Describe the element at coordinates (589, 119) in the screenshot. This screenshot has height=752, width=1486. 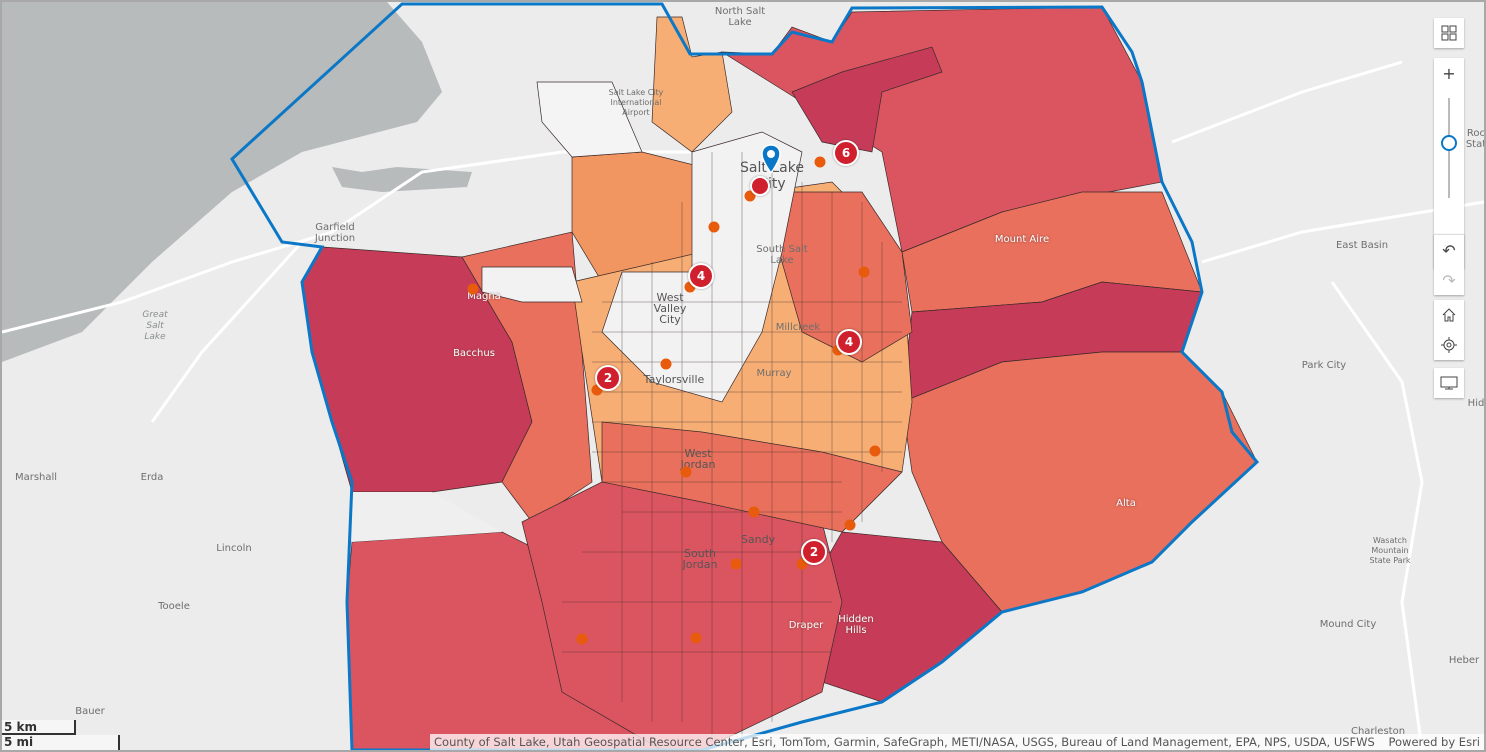
I see `region-nodata-north` at that location.